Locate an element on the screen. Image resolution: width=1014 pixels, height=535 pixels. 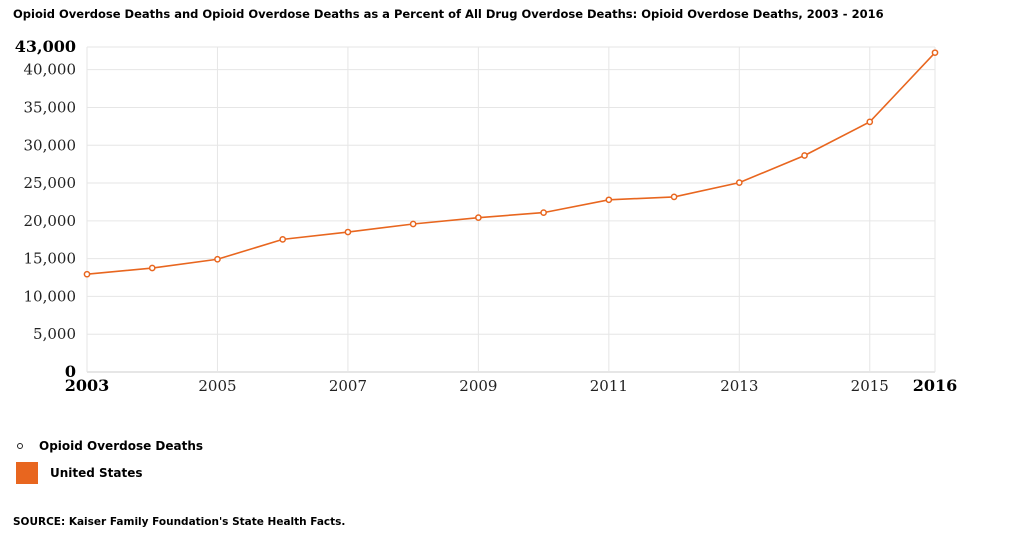
x-tick-label: 2003 is located at coordinates (87, 385).